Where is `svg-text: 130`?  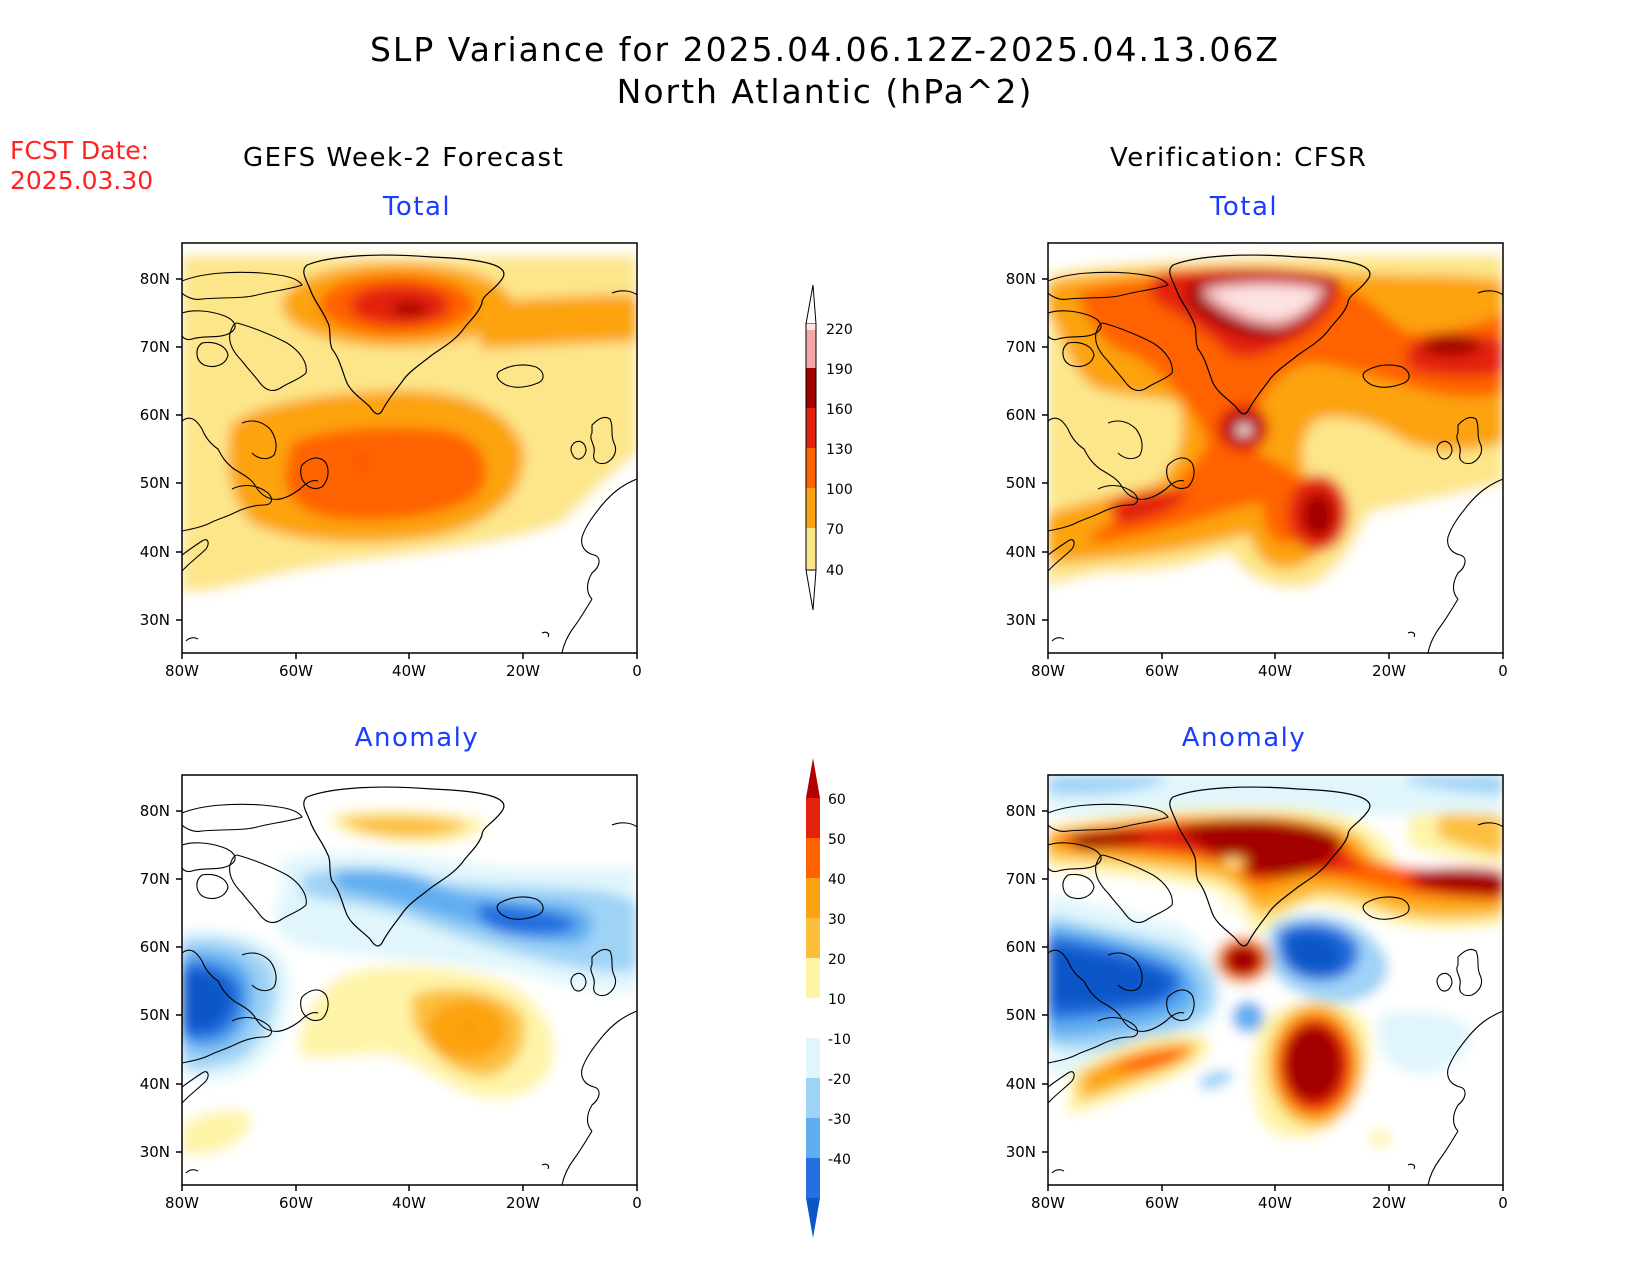
svg-text: 130 is located at coordinates (839, 450).